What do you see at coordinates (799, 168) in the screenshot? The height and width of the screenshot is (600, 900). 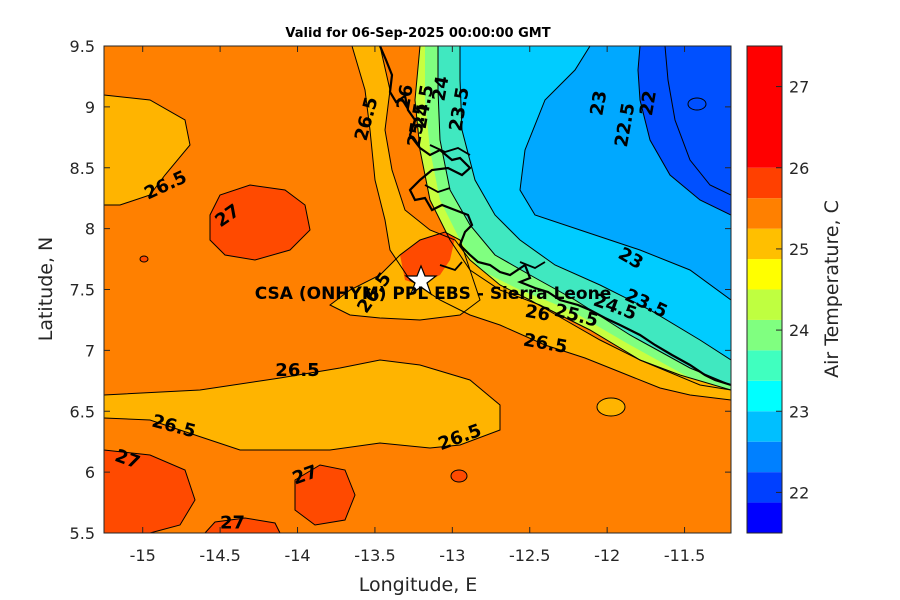 I see `colorbar-tick-label: 26` at bounding box center [799, 168].